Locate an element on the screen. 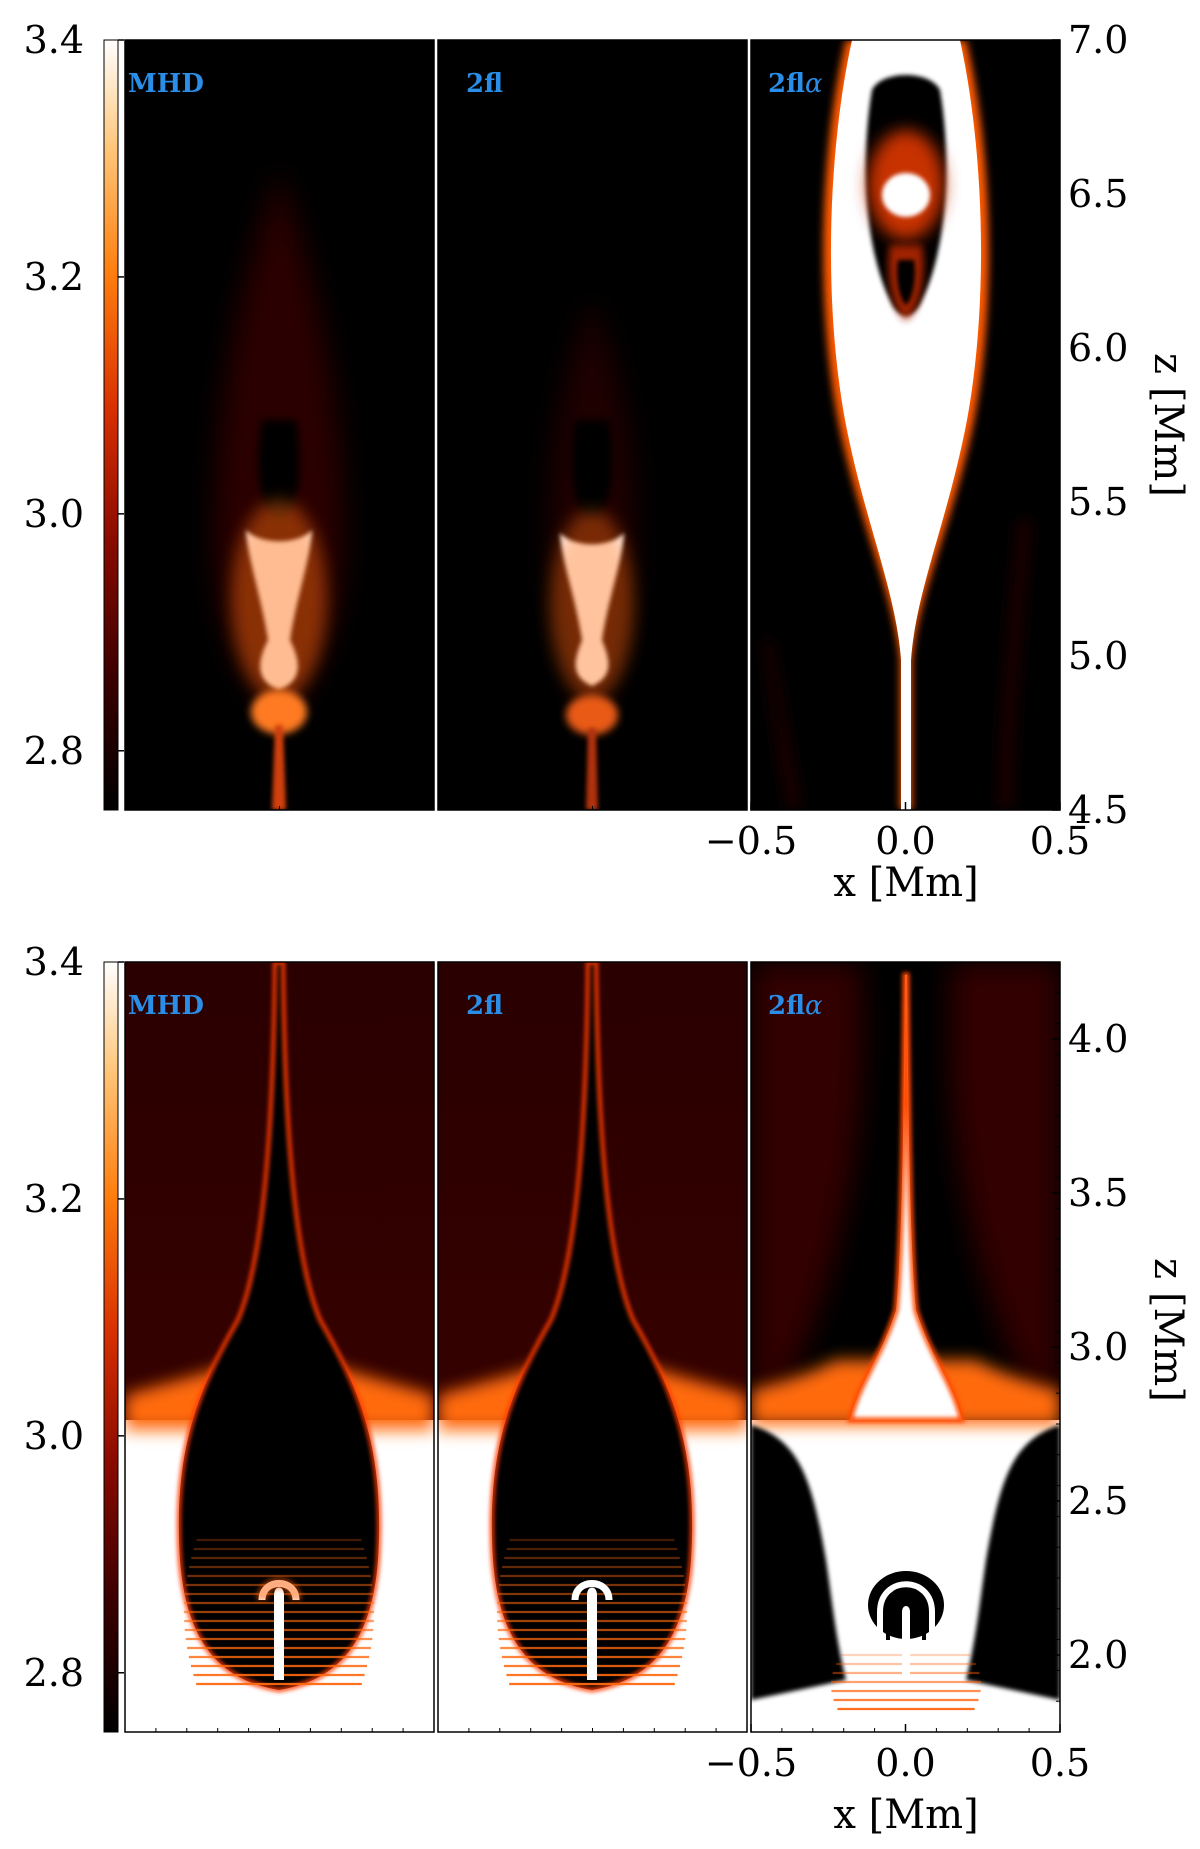 The height and width of the screenshot is (1849, 1200). colorbar-bottom is located at coordinates (111, 1347).